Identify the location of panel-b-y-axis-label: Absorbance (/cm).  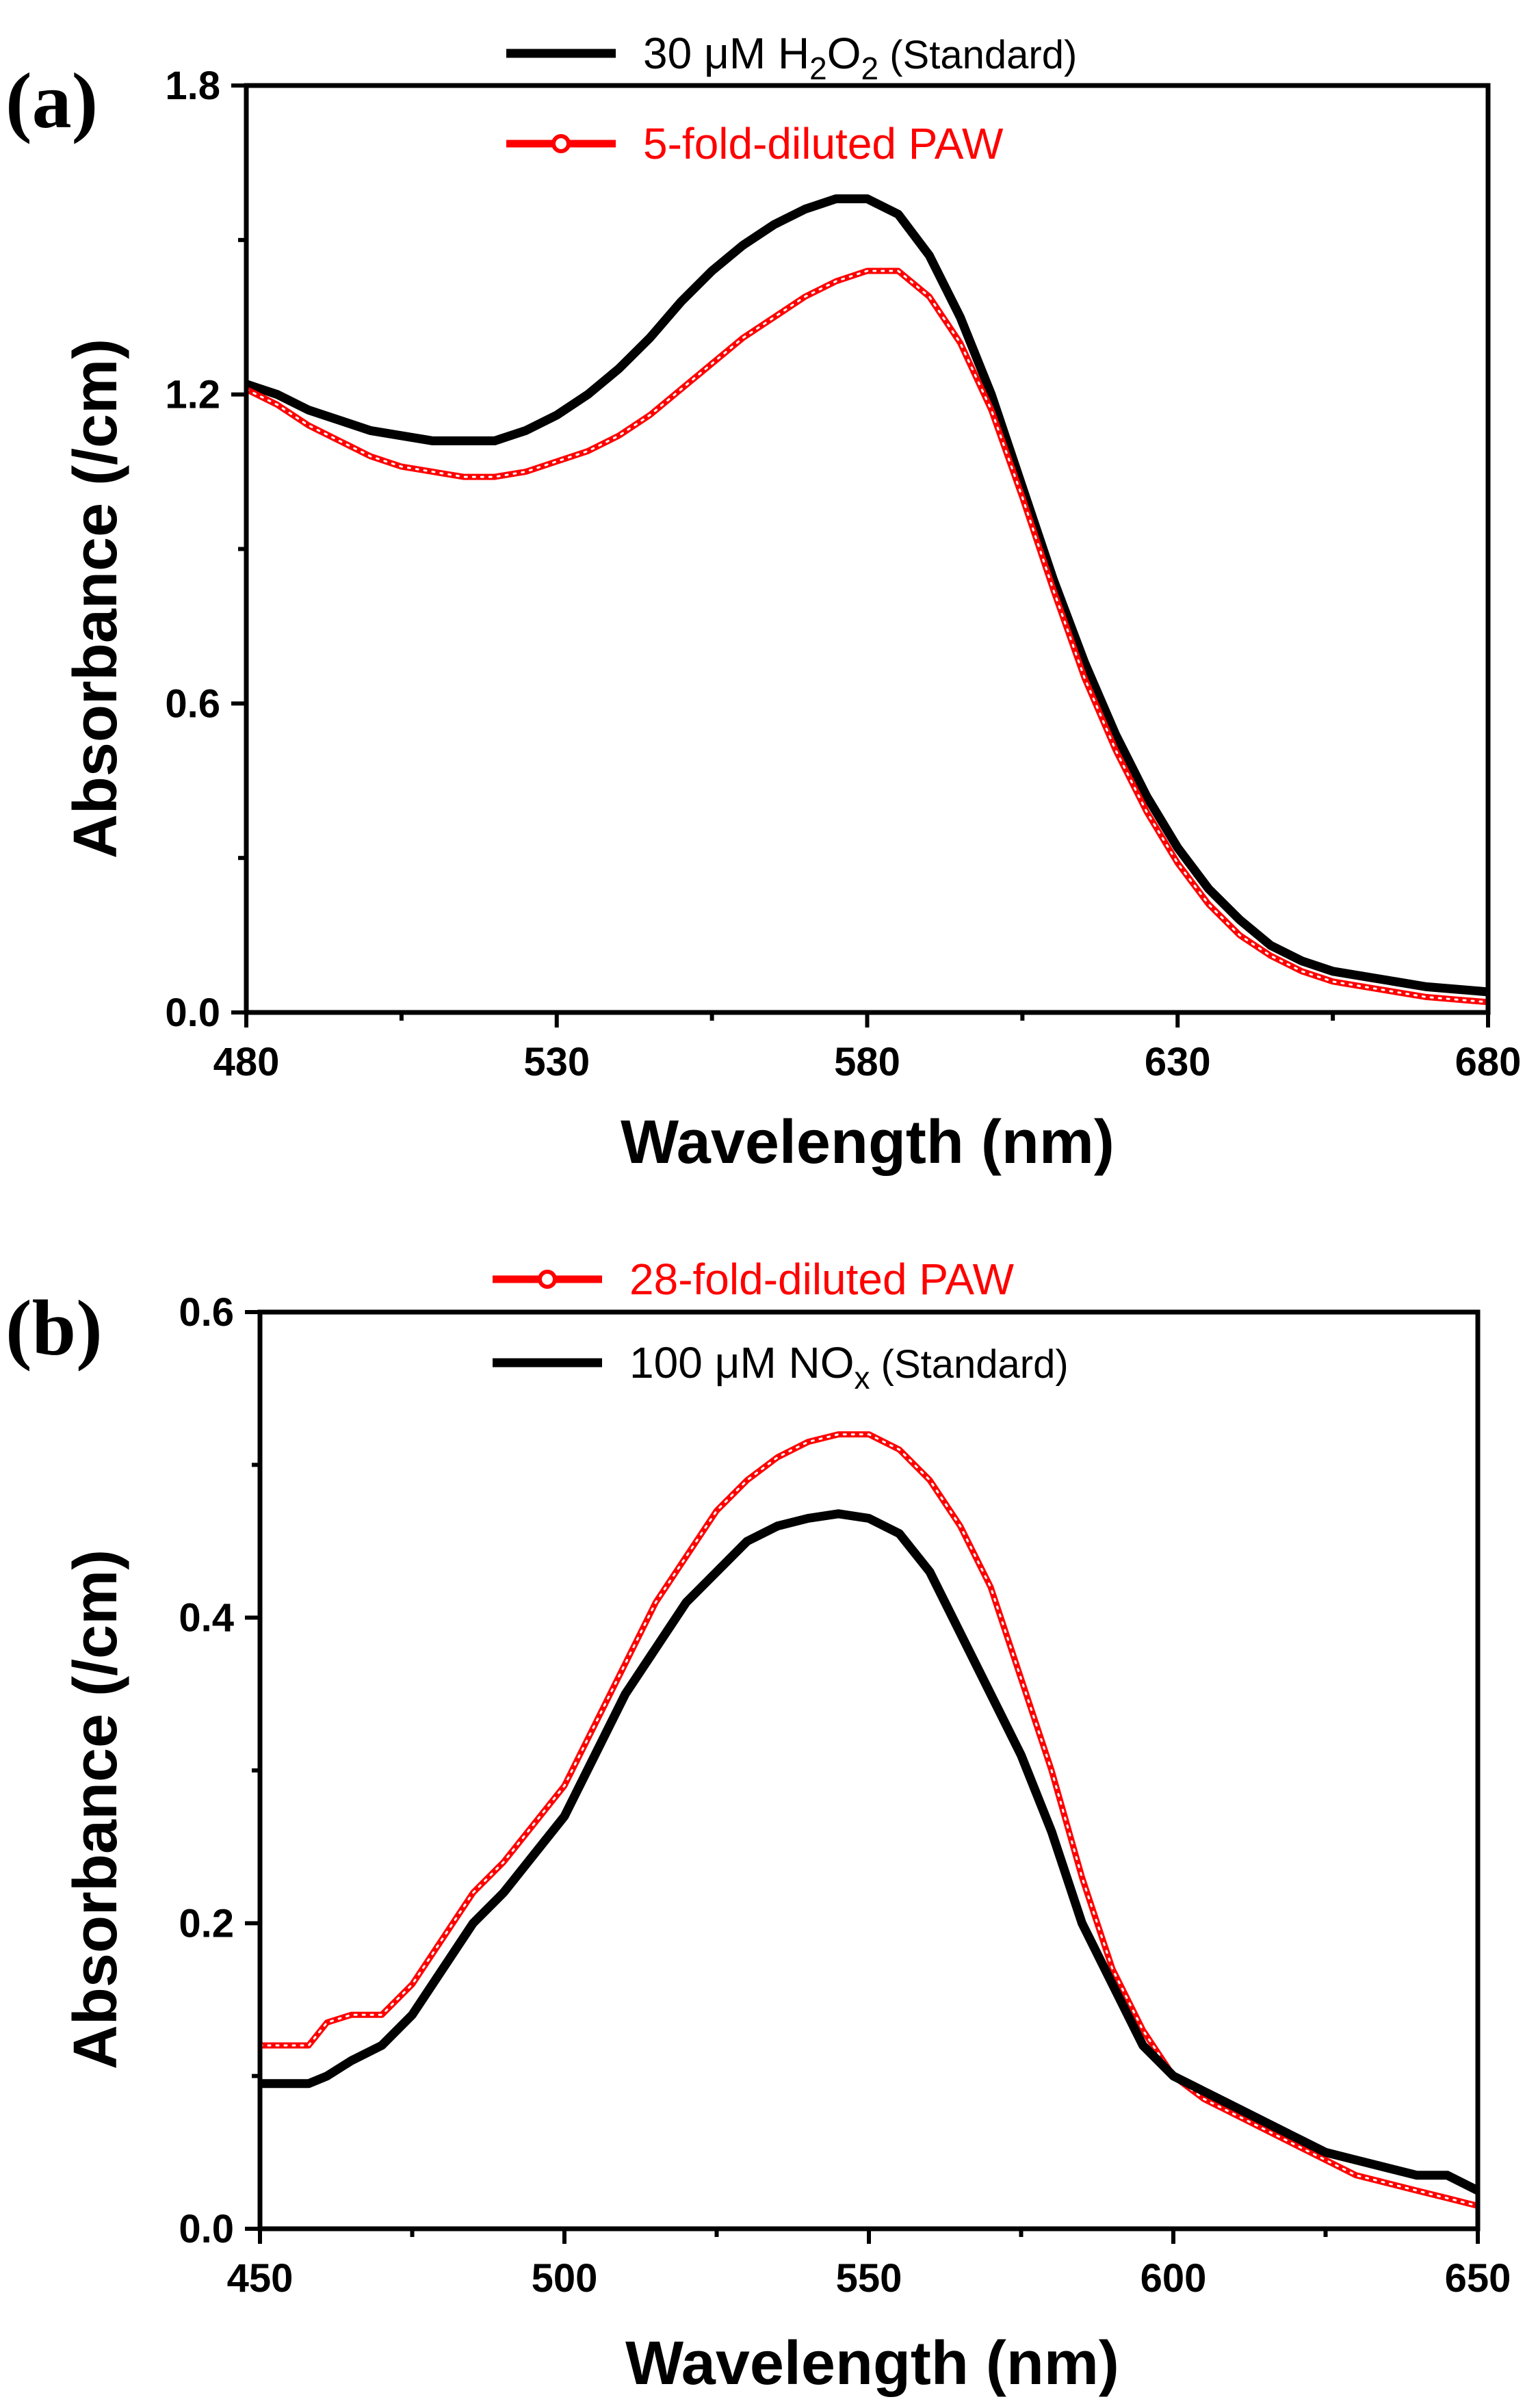
(96, 1809).